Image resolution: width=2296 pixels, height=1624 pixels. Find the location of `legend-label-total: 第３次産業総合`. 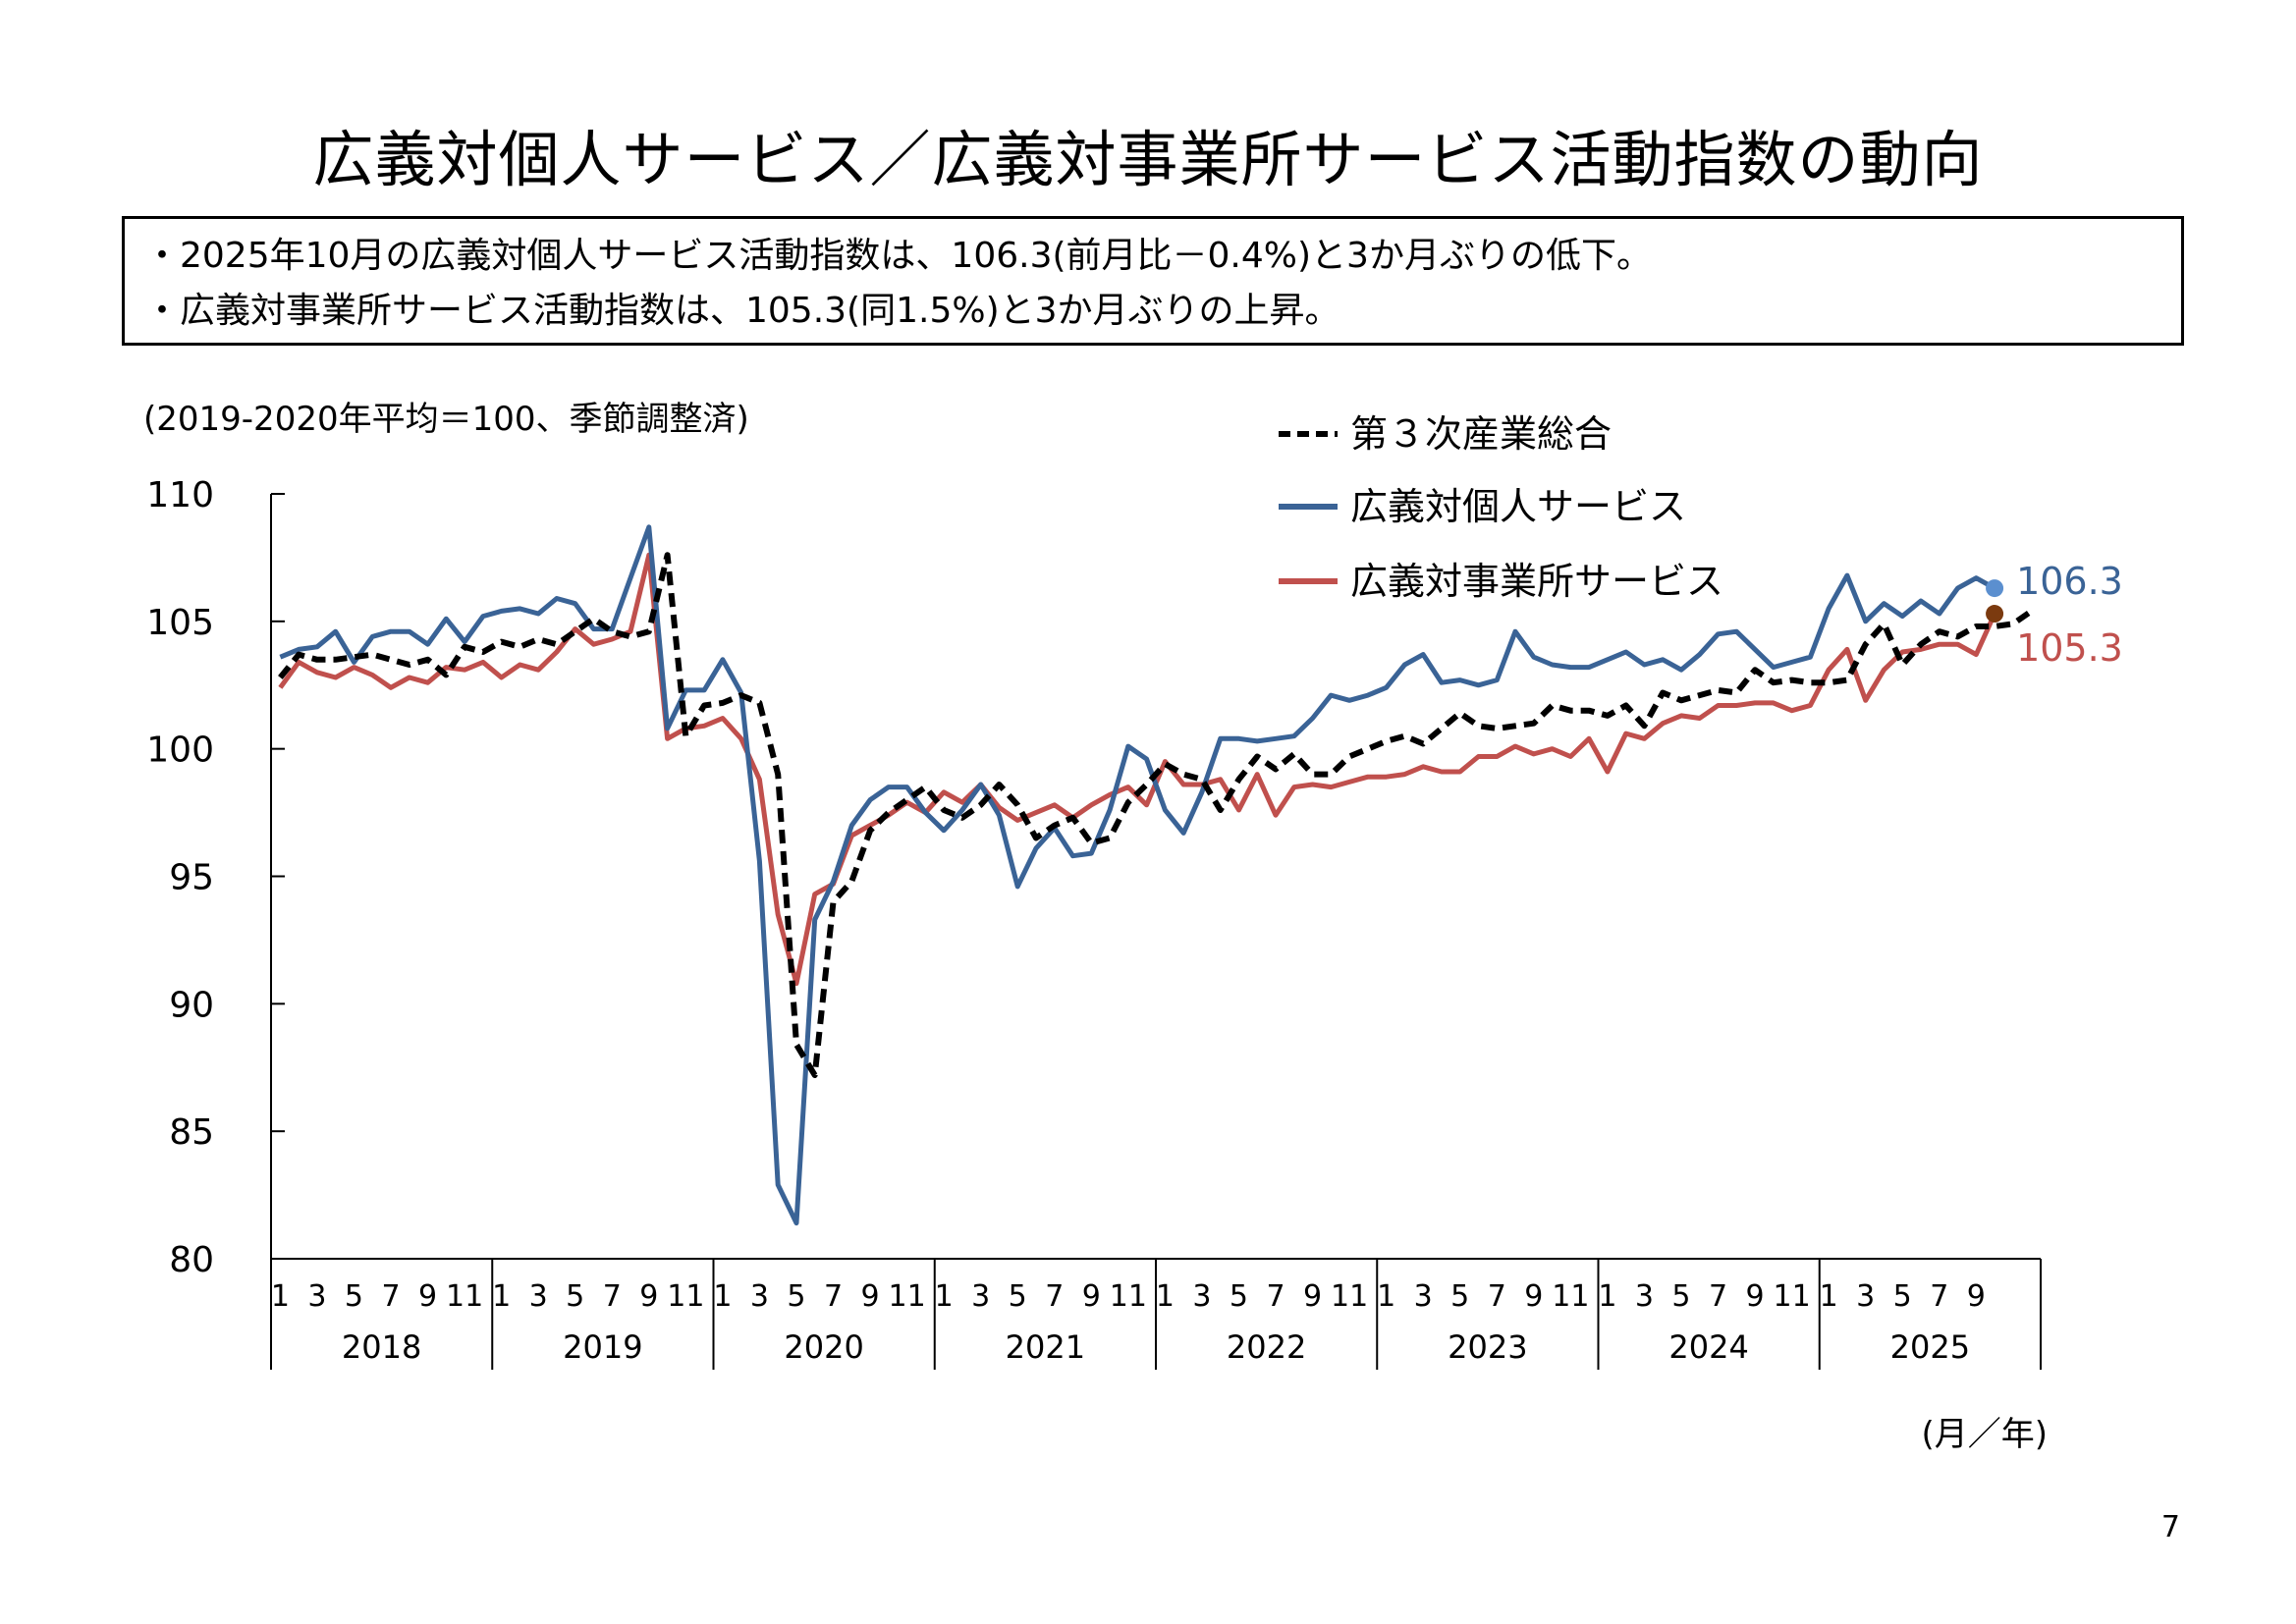

legend-label-total: 第３次産業総合 is located at coordinates (1481, 434).